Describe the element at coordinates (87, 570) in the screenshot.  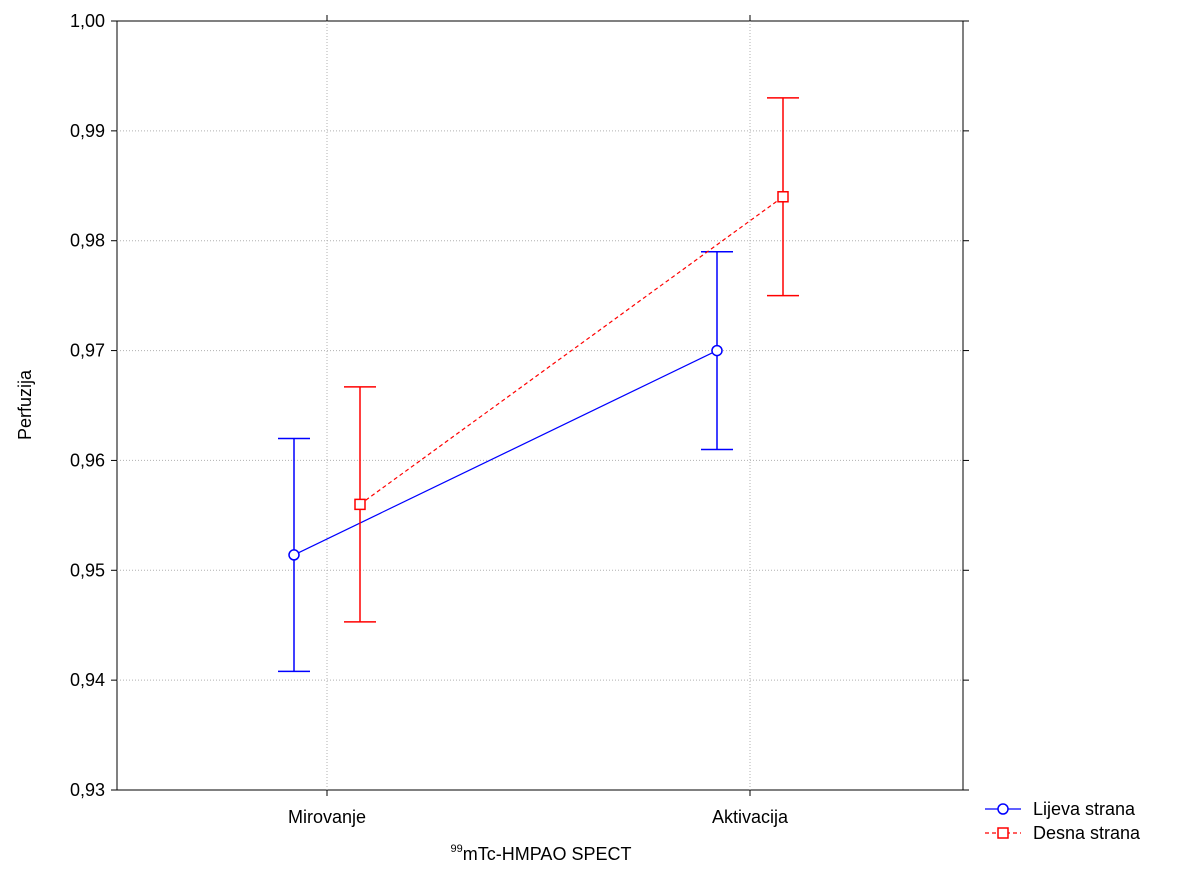
I see `y-tick-label: 0,95` at that location.